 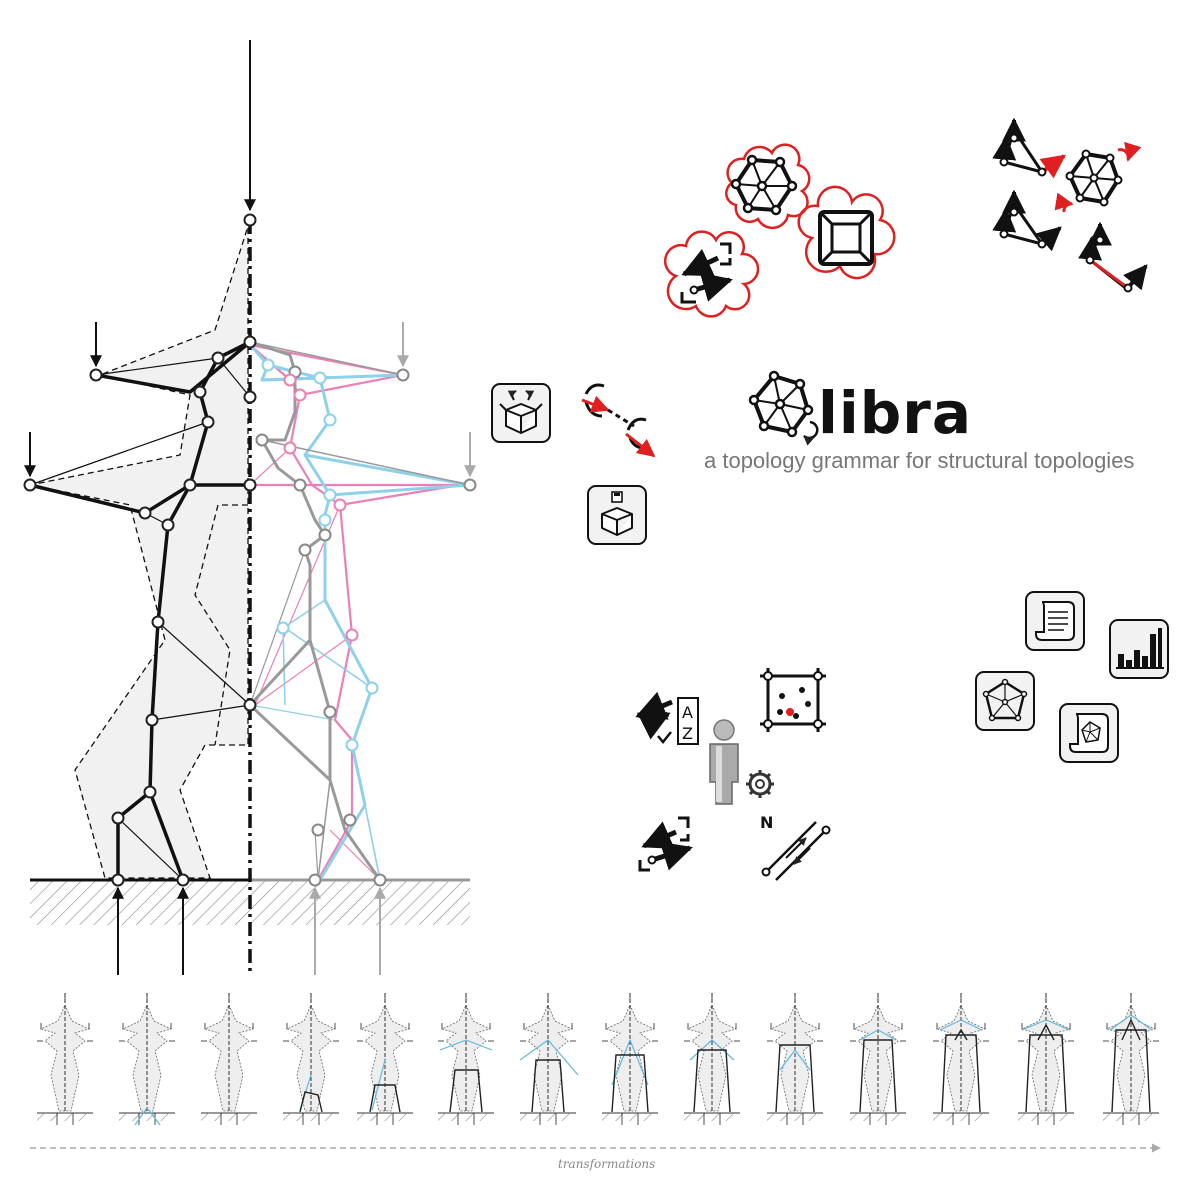 I want to click on cluster-bottom: A Z N, so click(x=733, y=774).